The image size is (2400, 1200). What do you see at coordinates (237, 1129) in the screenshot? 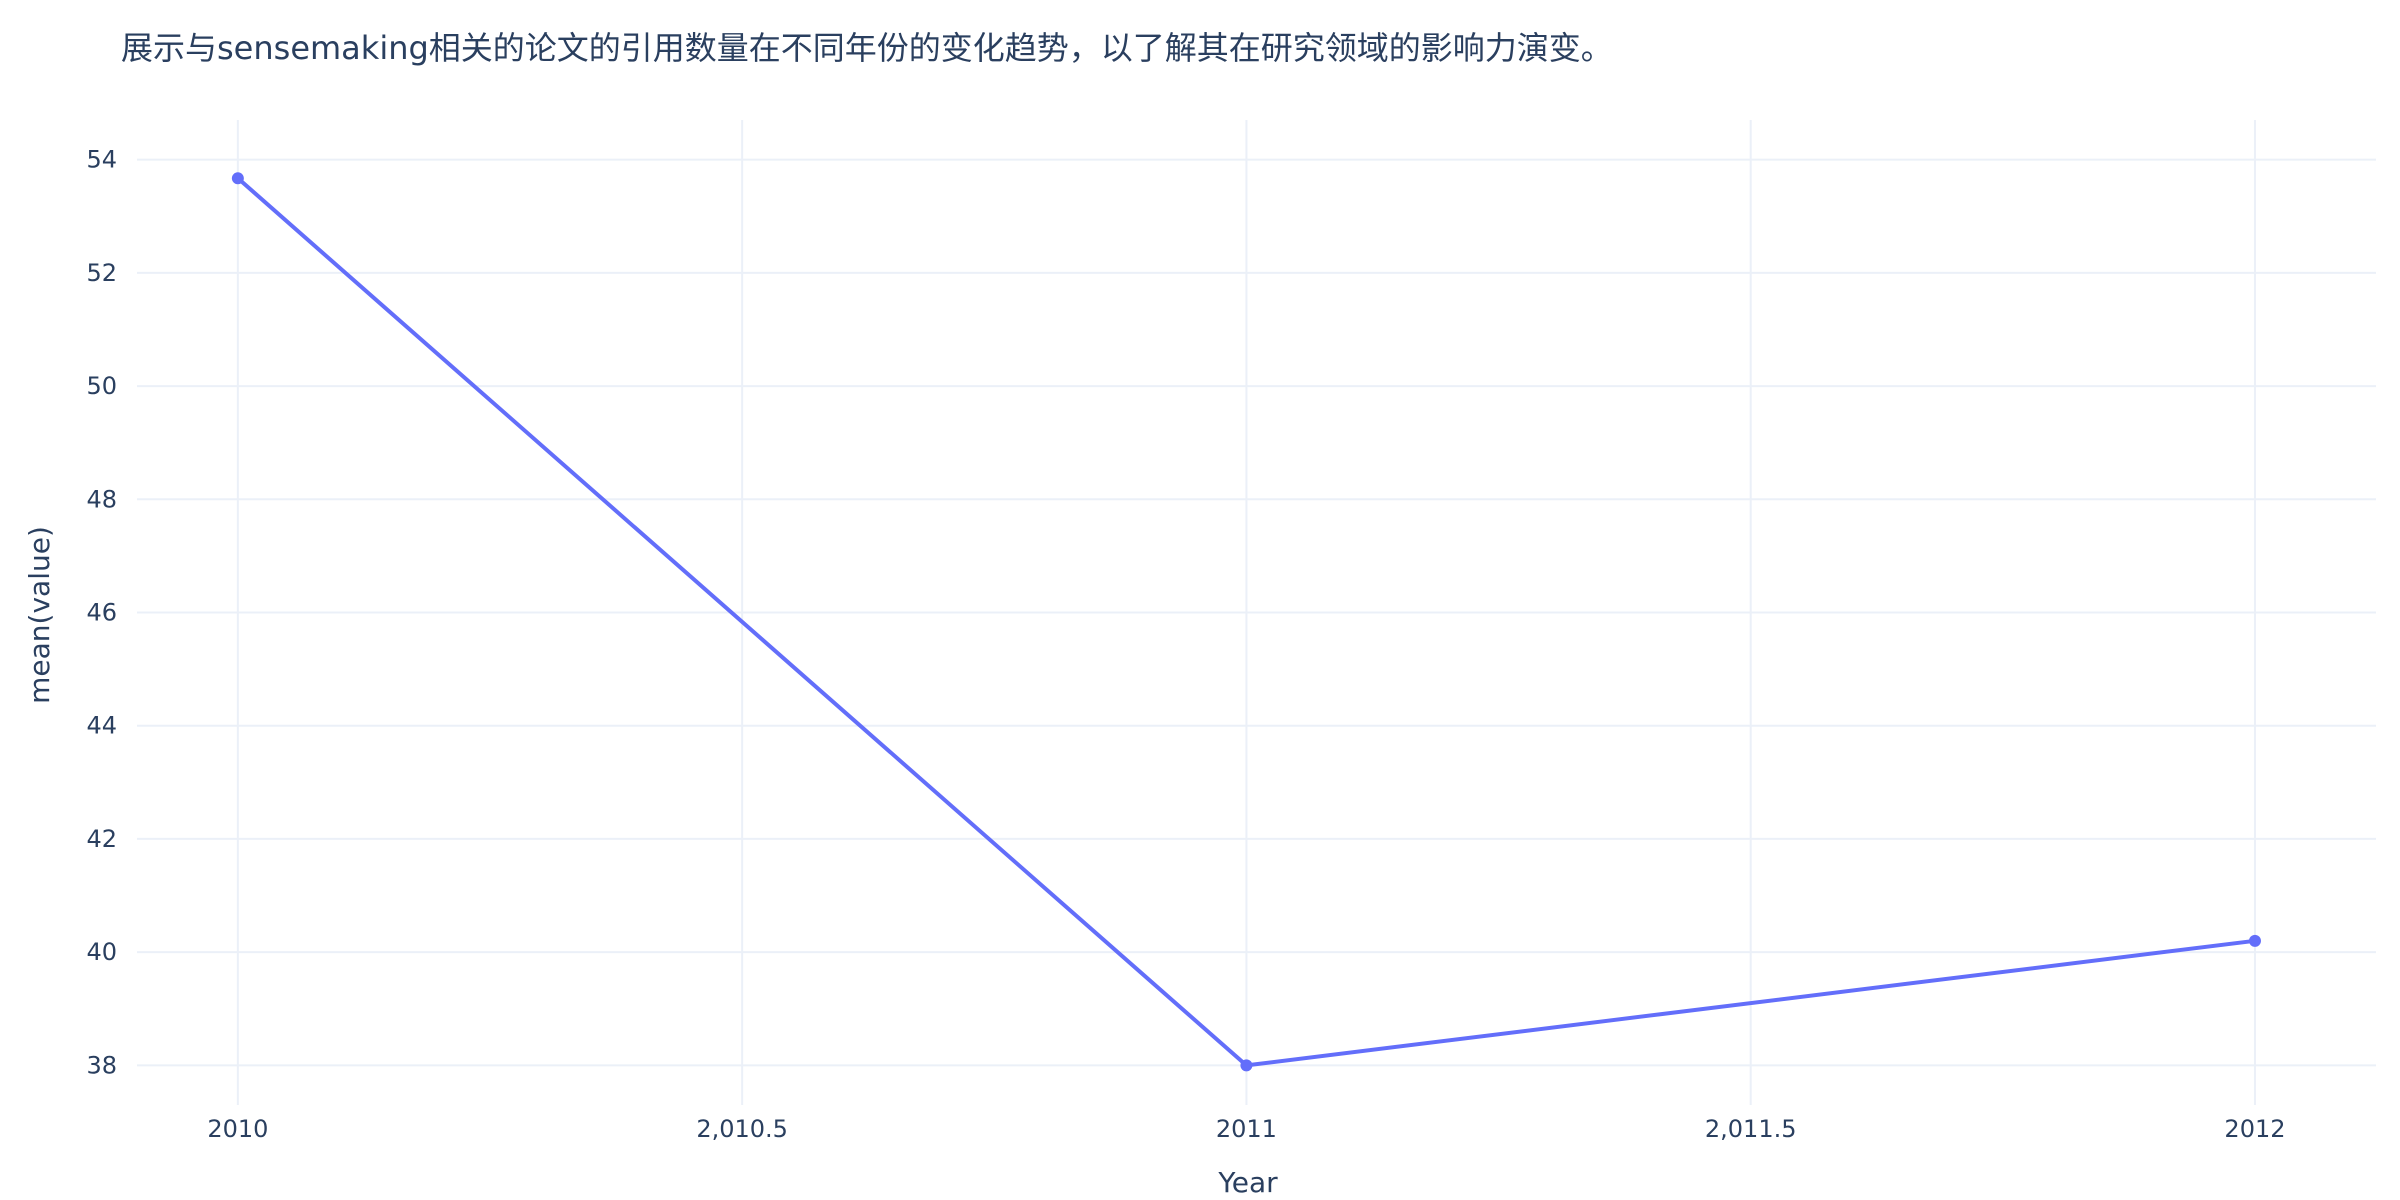
I see `x-tick-label: 2010` at bounding box center [237, 1129].